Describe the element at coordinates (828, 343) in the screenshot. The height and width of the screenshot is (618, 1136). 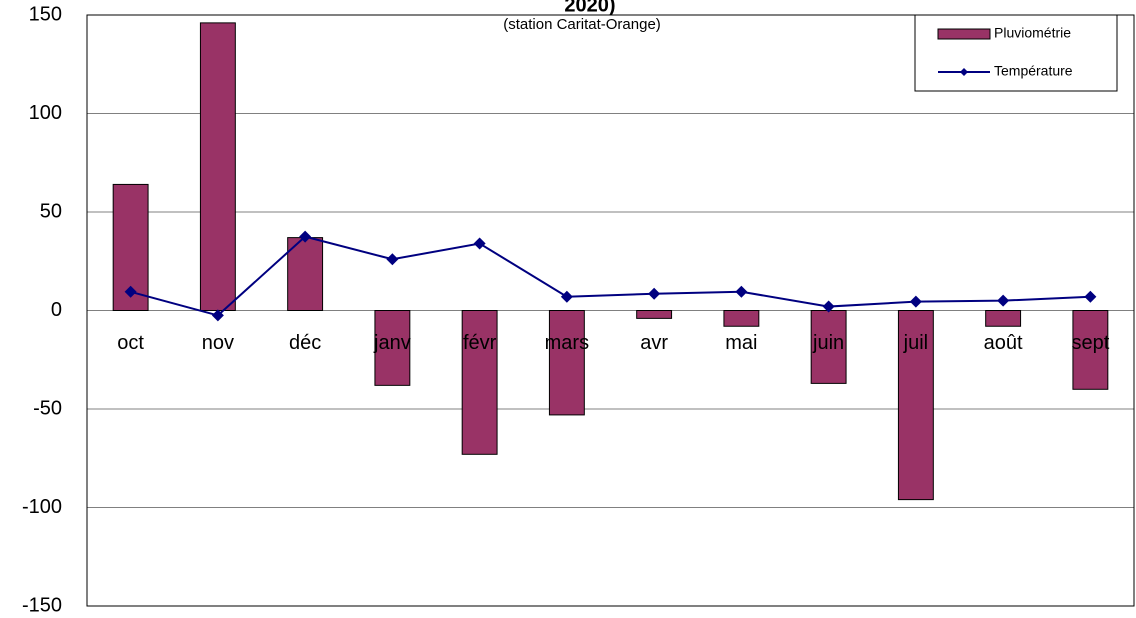
I see `x-tick-label: juin` at that location.